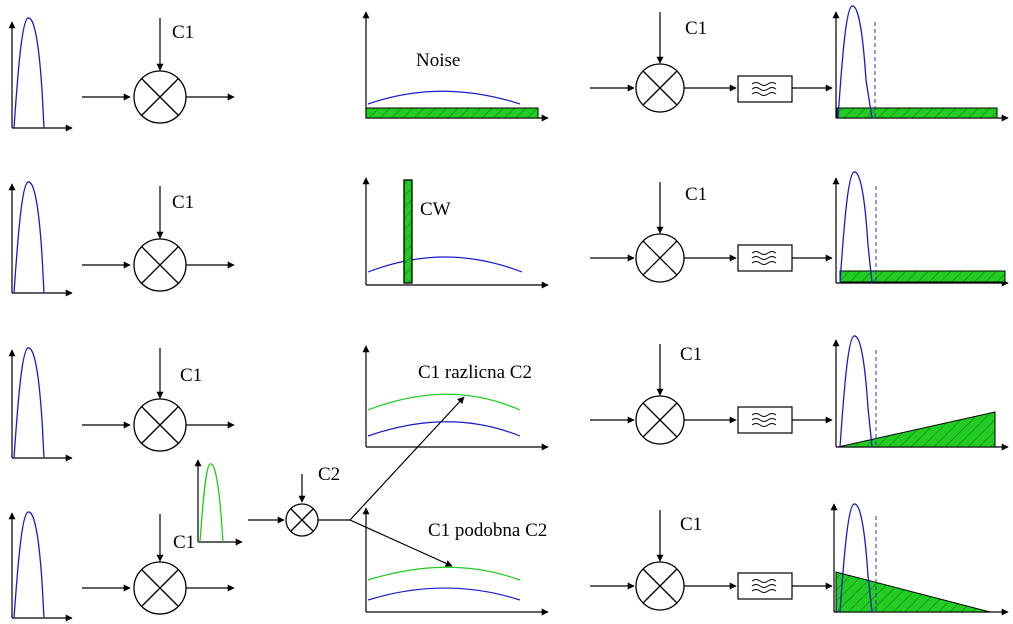 This screenshot has height=624, width=1013. Describe the element at coordinates (407, 458) in the screenshot. I see `arrow-to-different` at that location.